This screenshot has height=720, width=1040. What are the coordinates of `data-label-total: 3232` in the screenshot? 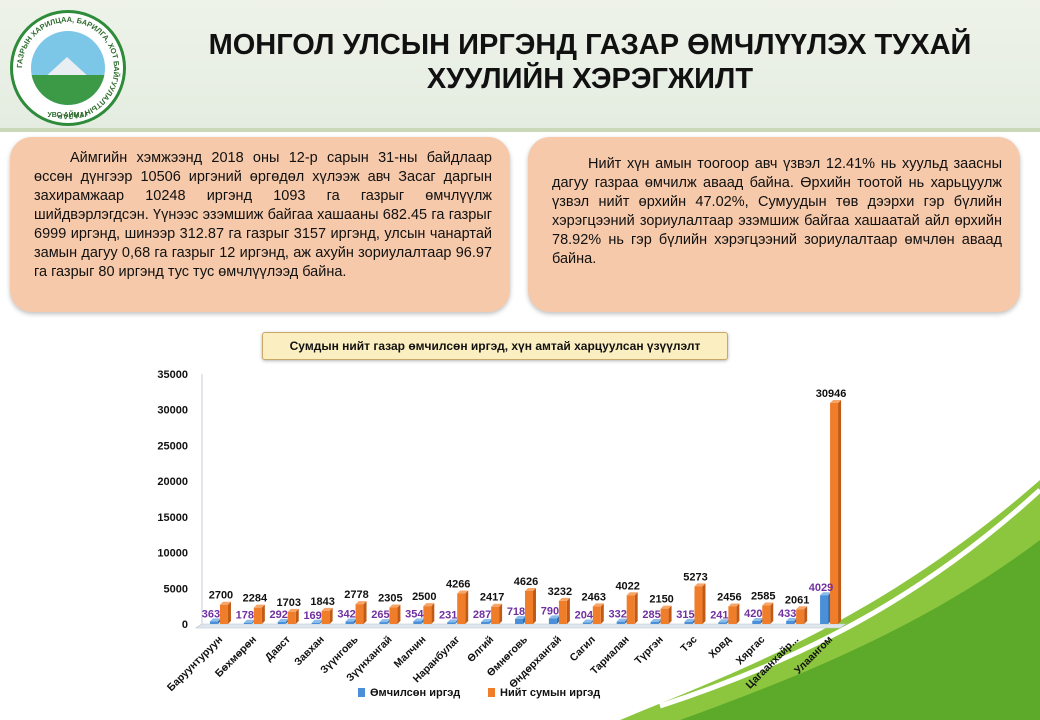 It's located at (560, 592).